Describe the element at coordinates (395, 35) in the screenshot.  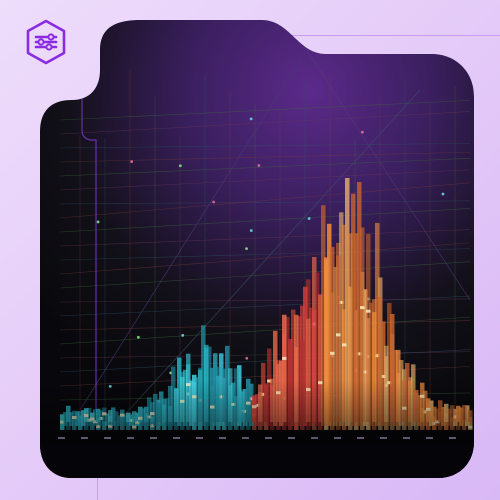
I see `decorative-guide-line-horizontal` at that location.